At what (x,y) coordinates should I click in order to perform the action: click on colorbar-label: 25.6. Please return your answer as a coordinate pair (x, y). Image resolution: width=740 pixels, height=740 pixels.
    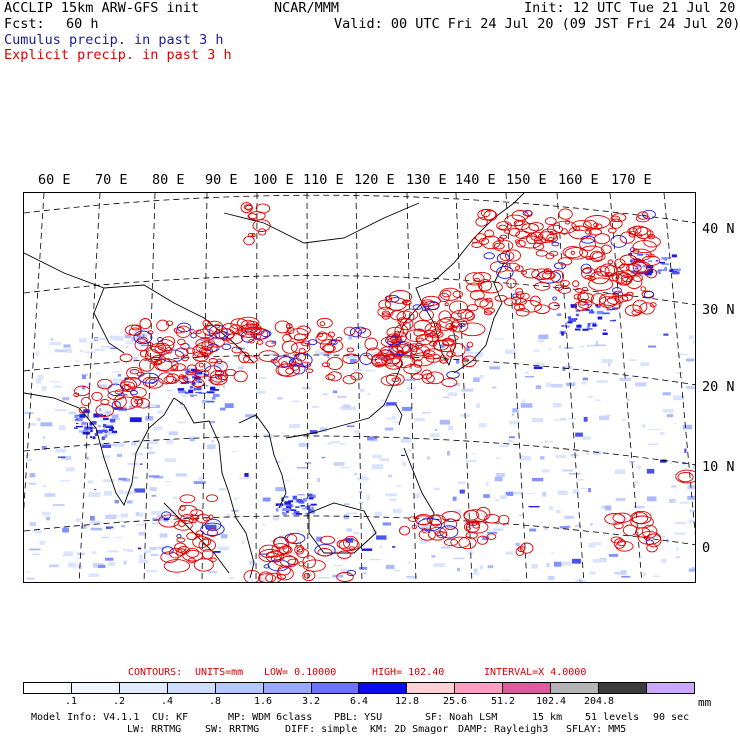
    Looking at the image, I should click on (455, 701).